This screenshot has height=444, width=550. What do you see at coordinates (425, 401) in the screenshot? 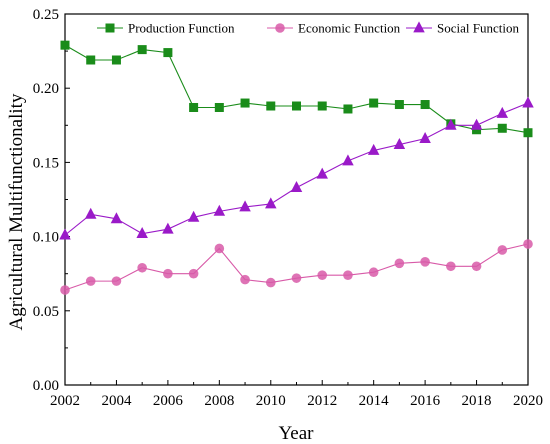
I see `x-tick-label: 2016` at bounding box center [425, 401].